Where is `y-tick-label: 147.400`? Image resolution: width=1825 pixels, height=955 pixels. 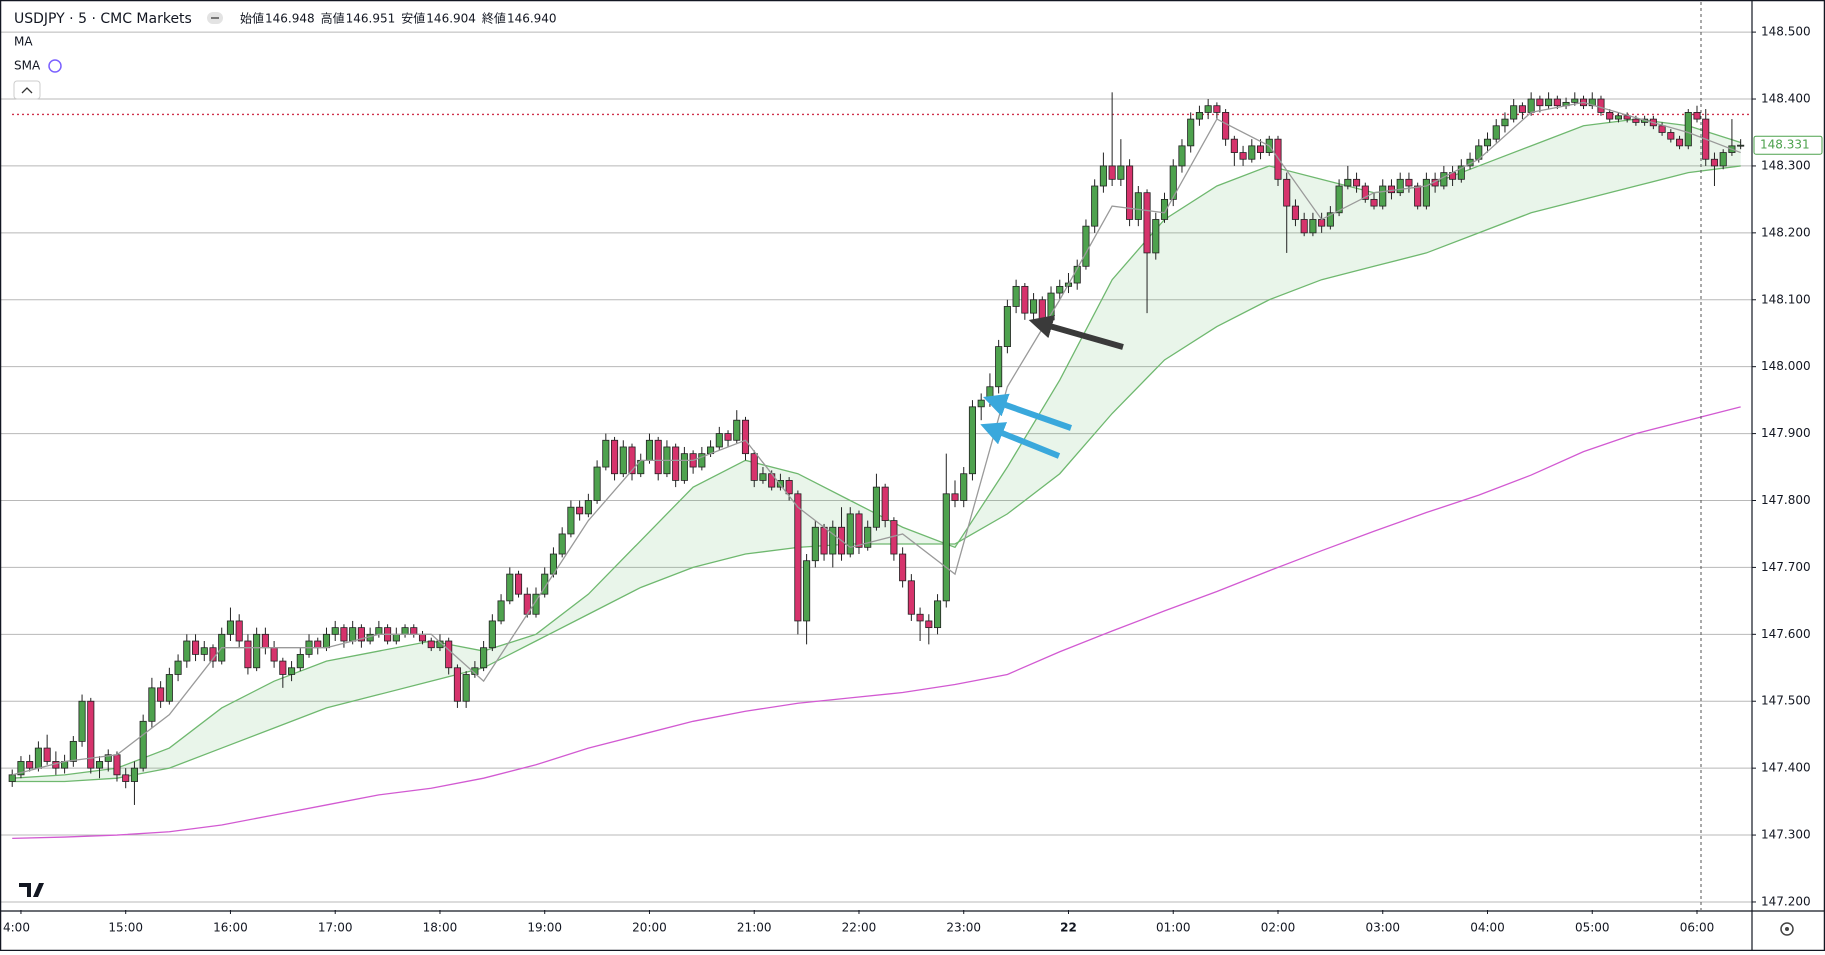 y-tick-label: 147.400 is located at coordinates (1786, 768).